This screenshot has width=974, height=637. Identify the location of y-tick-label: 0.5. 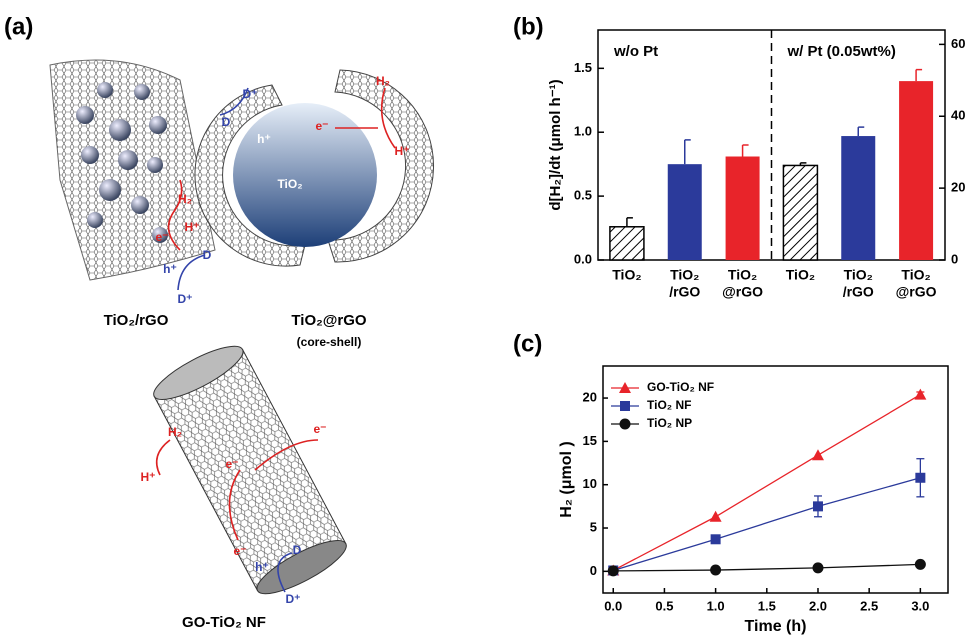
(583, 195).